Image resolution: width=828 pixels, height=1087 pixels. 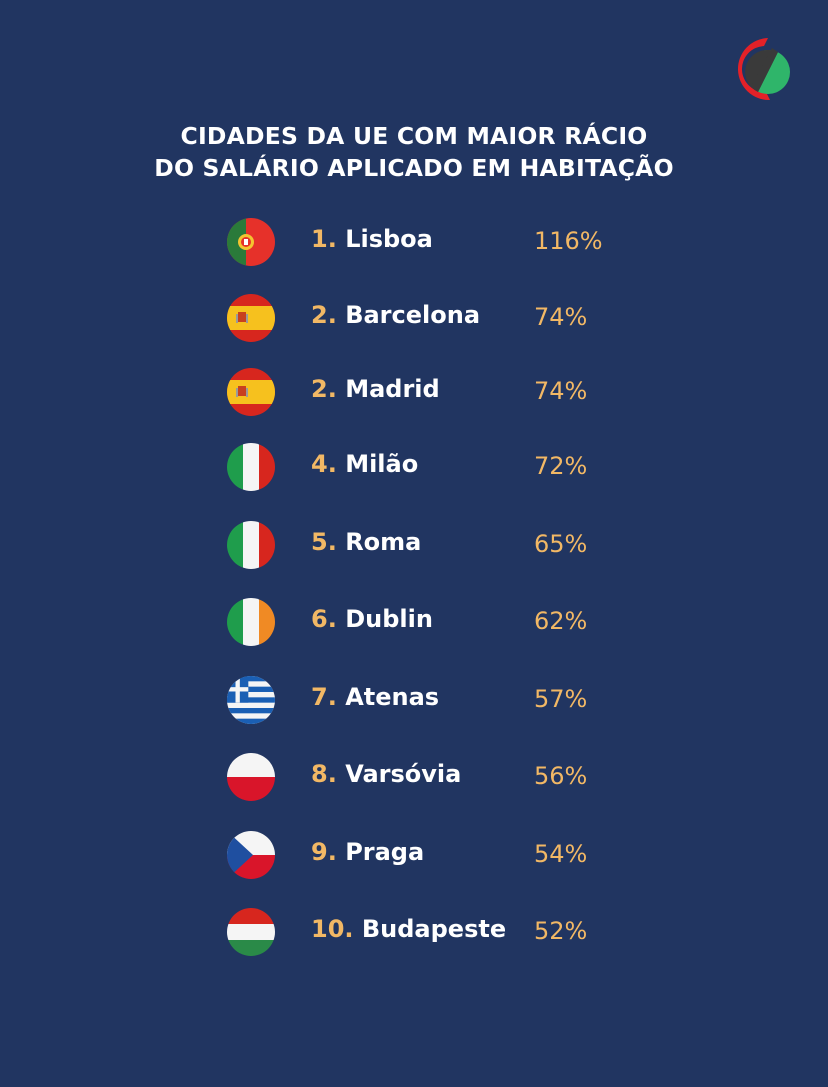 I want to click on city-name: Dublin, so click(x=389, y=619).